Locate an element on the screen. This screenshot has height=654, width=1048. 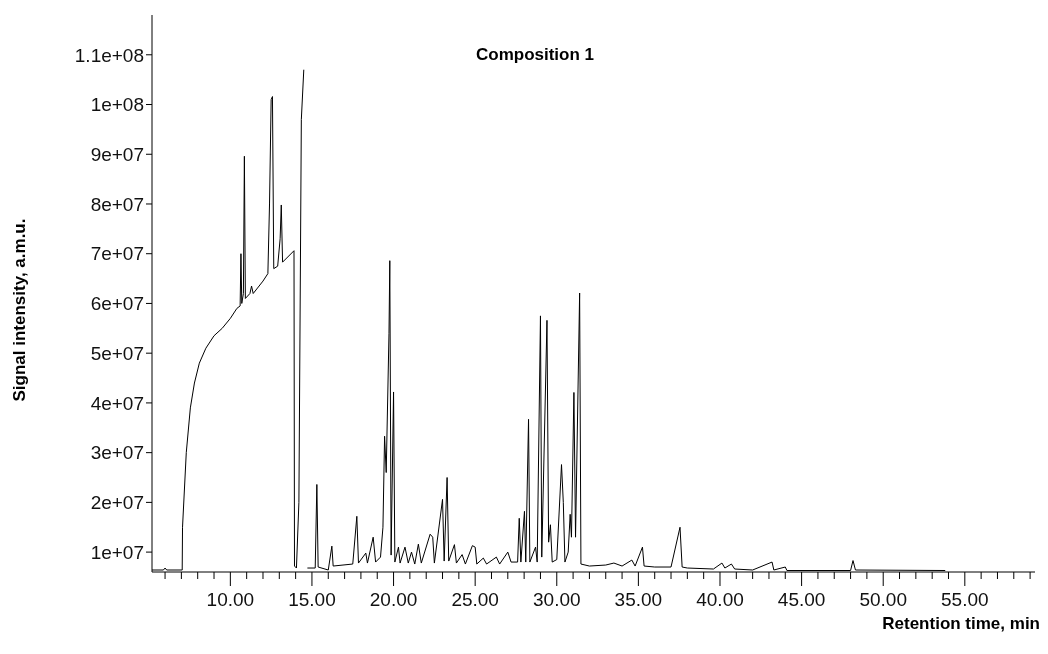
x-tick-label: 10.00 is located at coordinates (230, 599).